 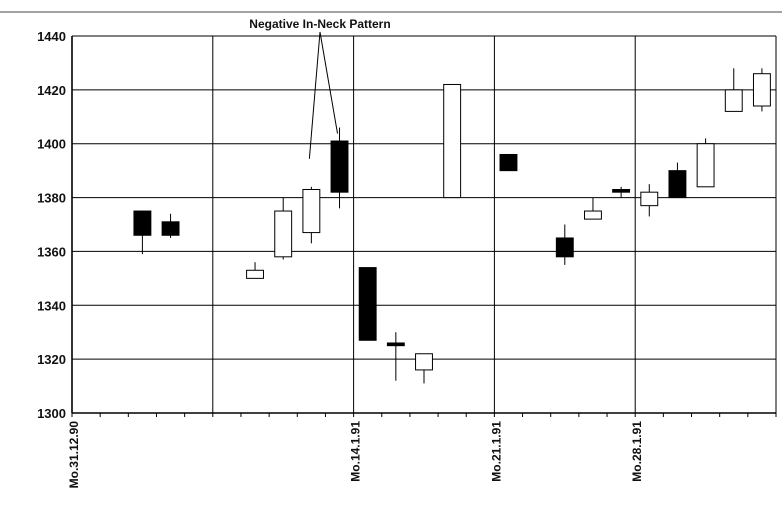 What do you see at coordinates (51, 251) in the screenshot?
I see `y-tick-label: 1360` at bounding box center [51, 251].